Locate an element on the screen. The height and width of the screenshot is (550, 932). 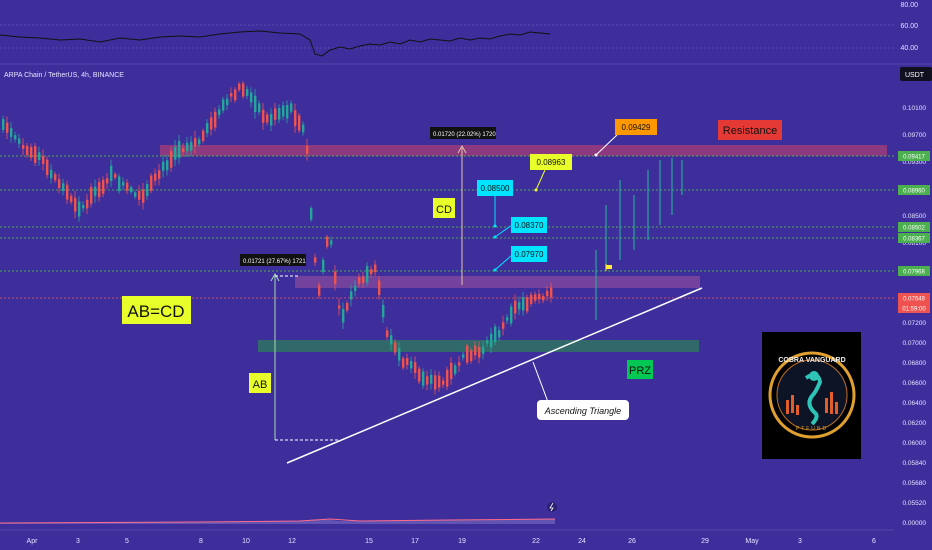
target-2-text: 0.08500 is located at coordinates (495, 188).